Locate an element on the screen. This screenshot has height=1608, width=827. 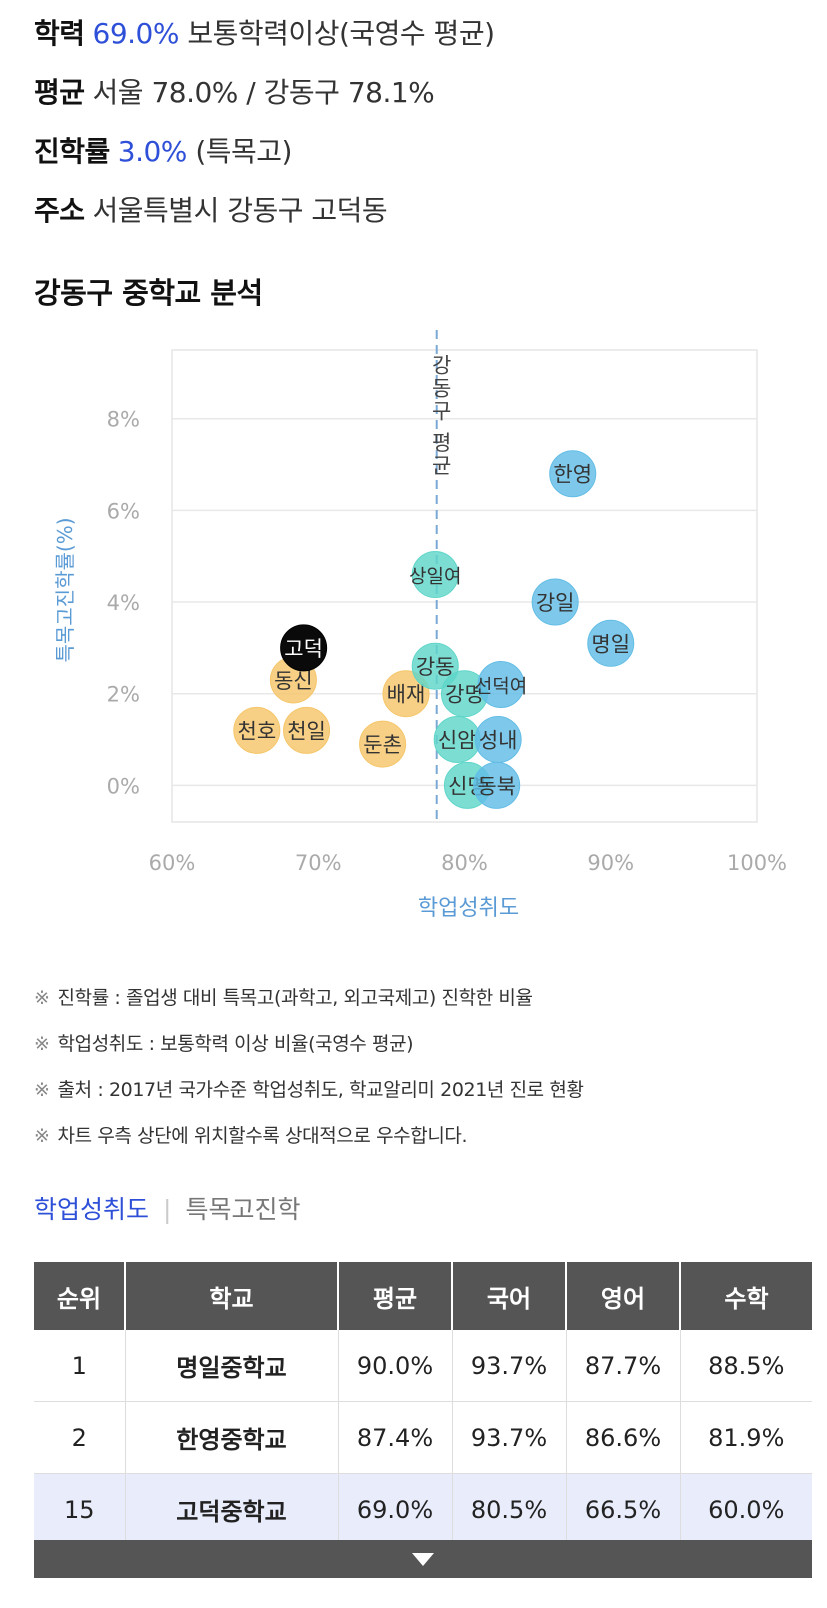
cell-english: 86.6% is located at coordinates (623, 1437).